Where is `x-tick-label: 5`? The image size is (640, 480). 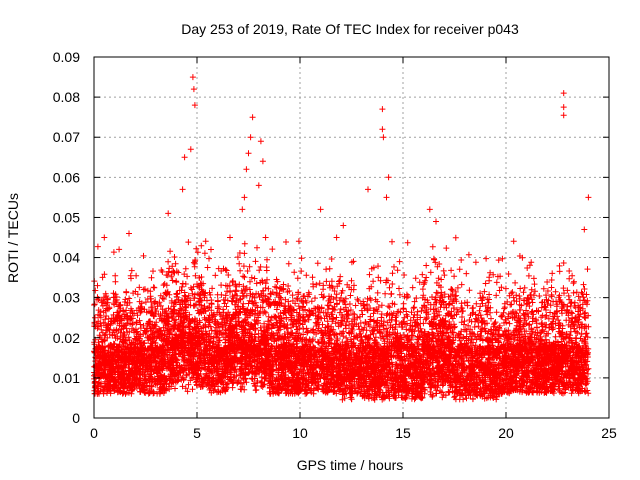 x-tick-label: 5 is located at coordinates (197, 433).